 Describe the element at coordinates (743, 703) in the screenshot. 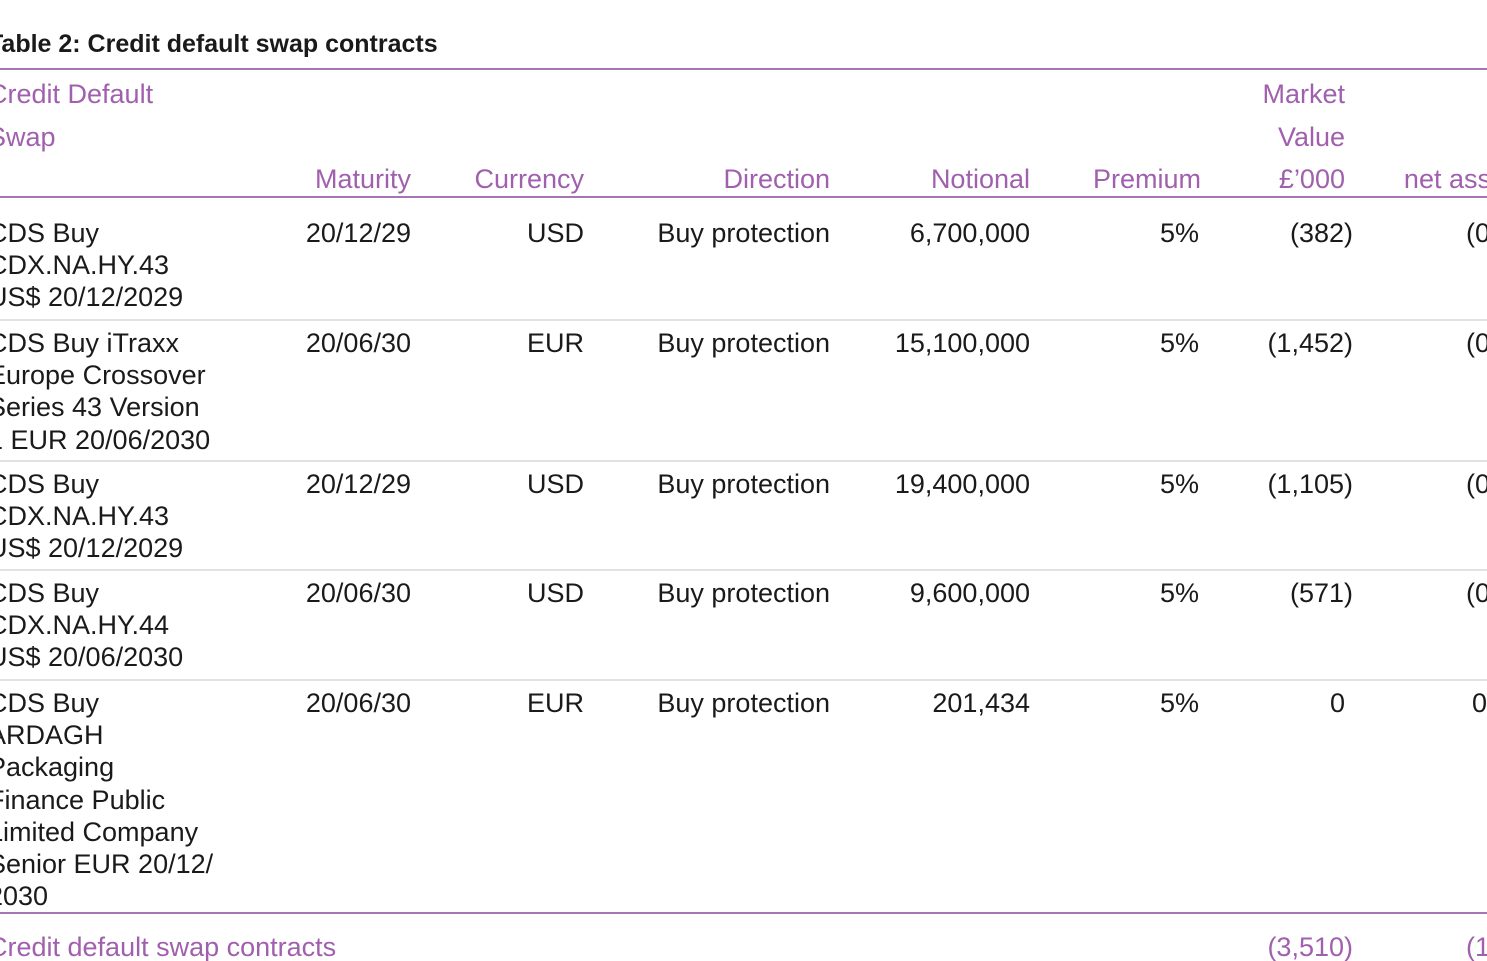

I see `row-5-direction: Buy protection` at that location.